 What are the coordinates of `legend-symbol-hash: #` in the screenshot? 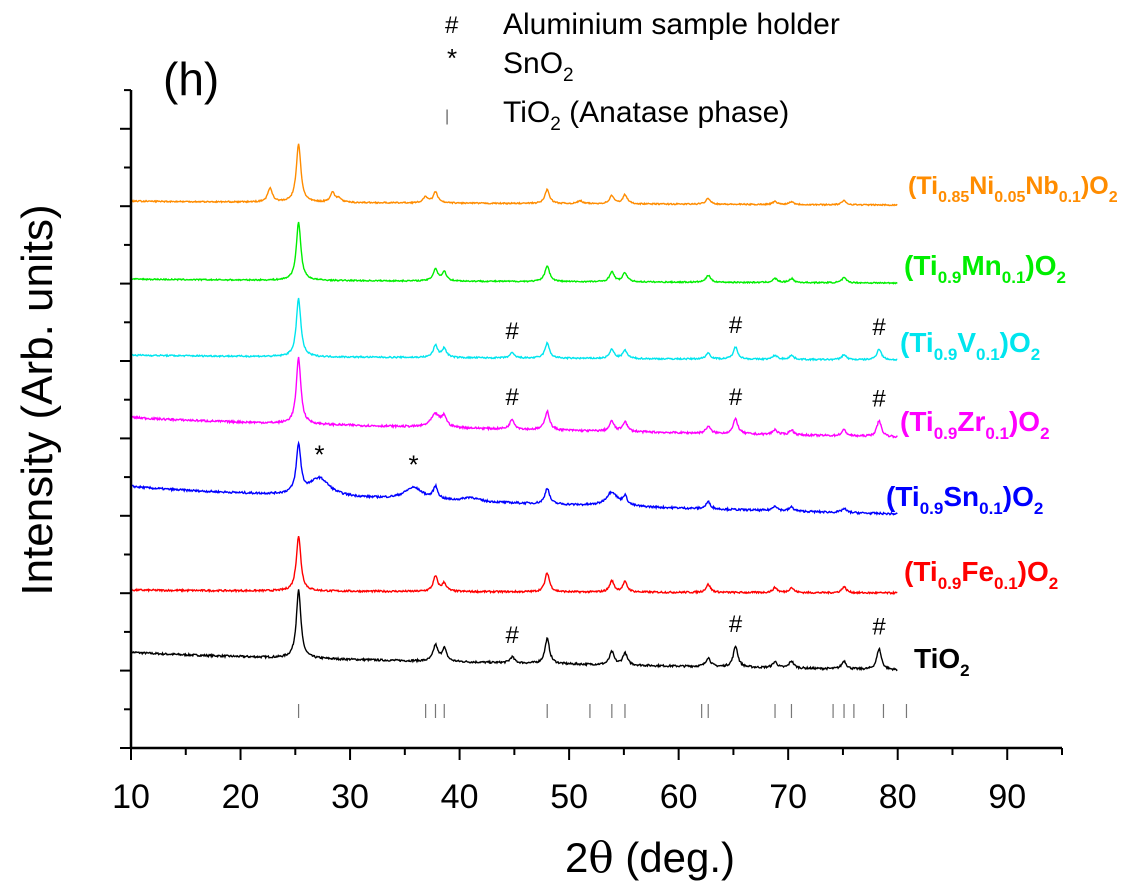 It's located at (452, 25).